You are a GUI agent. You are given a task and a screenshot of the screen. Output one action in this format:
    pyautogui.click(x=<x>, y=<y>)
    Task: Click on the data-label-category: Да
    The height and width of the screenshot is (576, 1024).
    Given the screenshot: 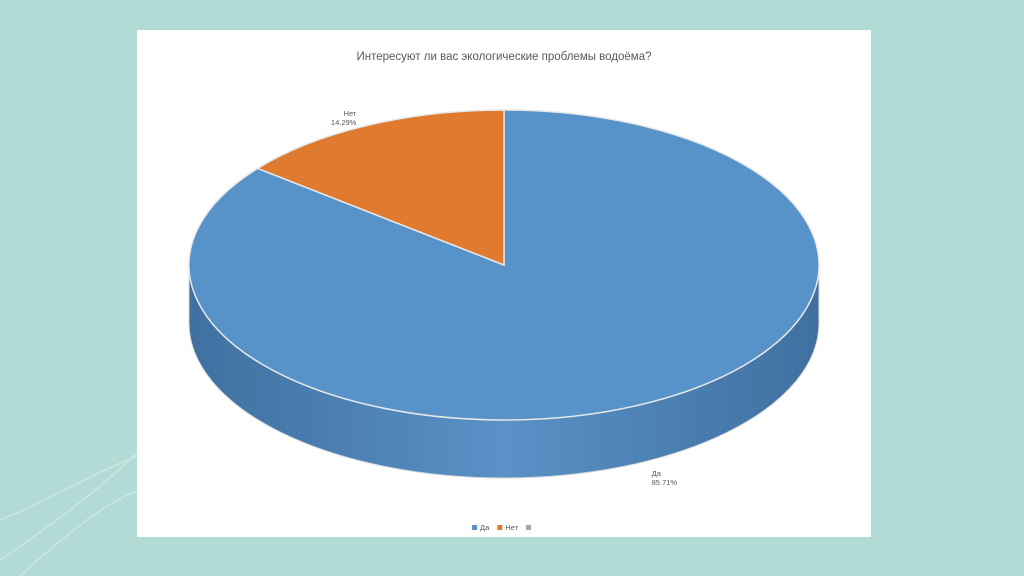 What is the action you would take?
    pyautogui.click(x=657, y=473)
    